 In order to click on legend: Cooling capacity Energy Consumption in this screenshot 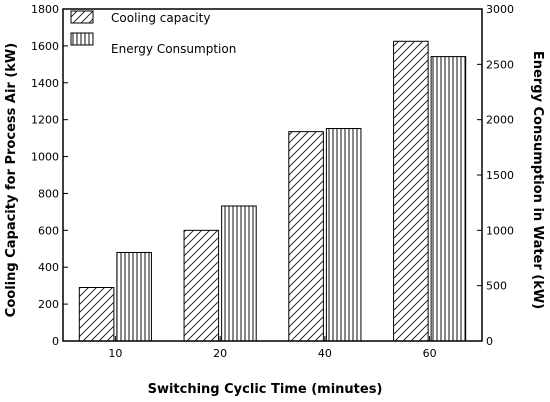, I will do `click(153, 33)`.